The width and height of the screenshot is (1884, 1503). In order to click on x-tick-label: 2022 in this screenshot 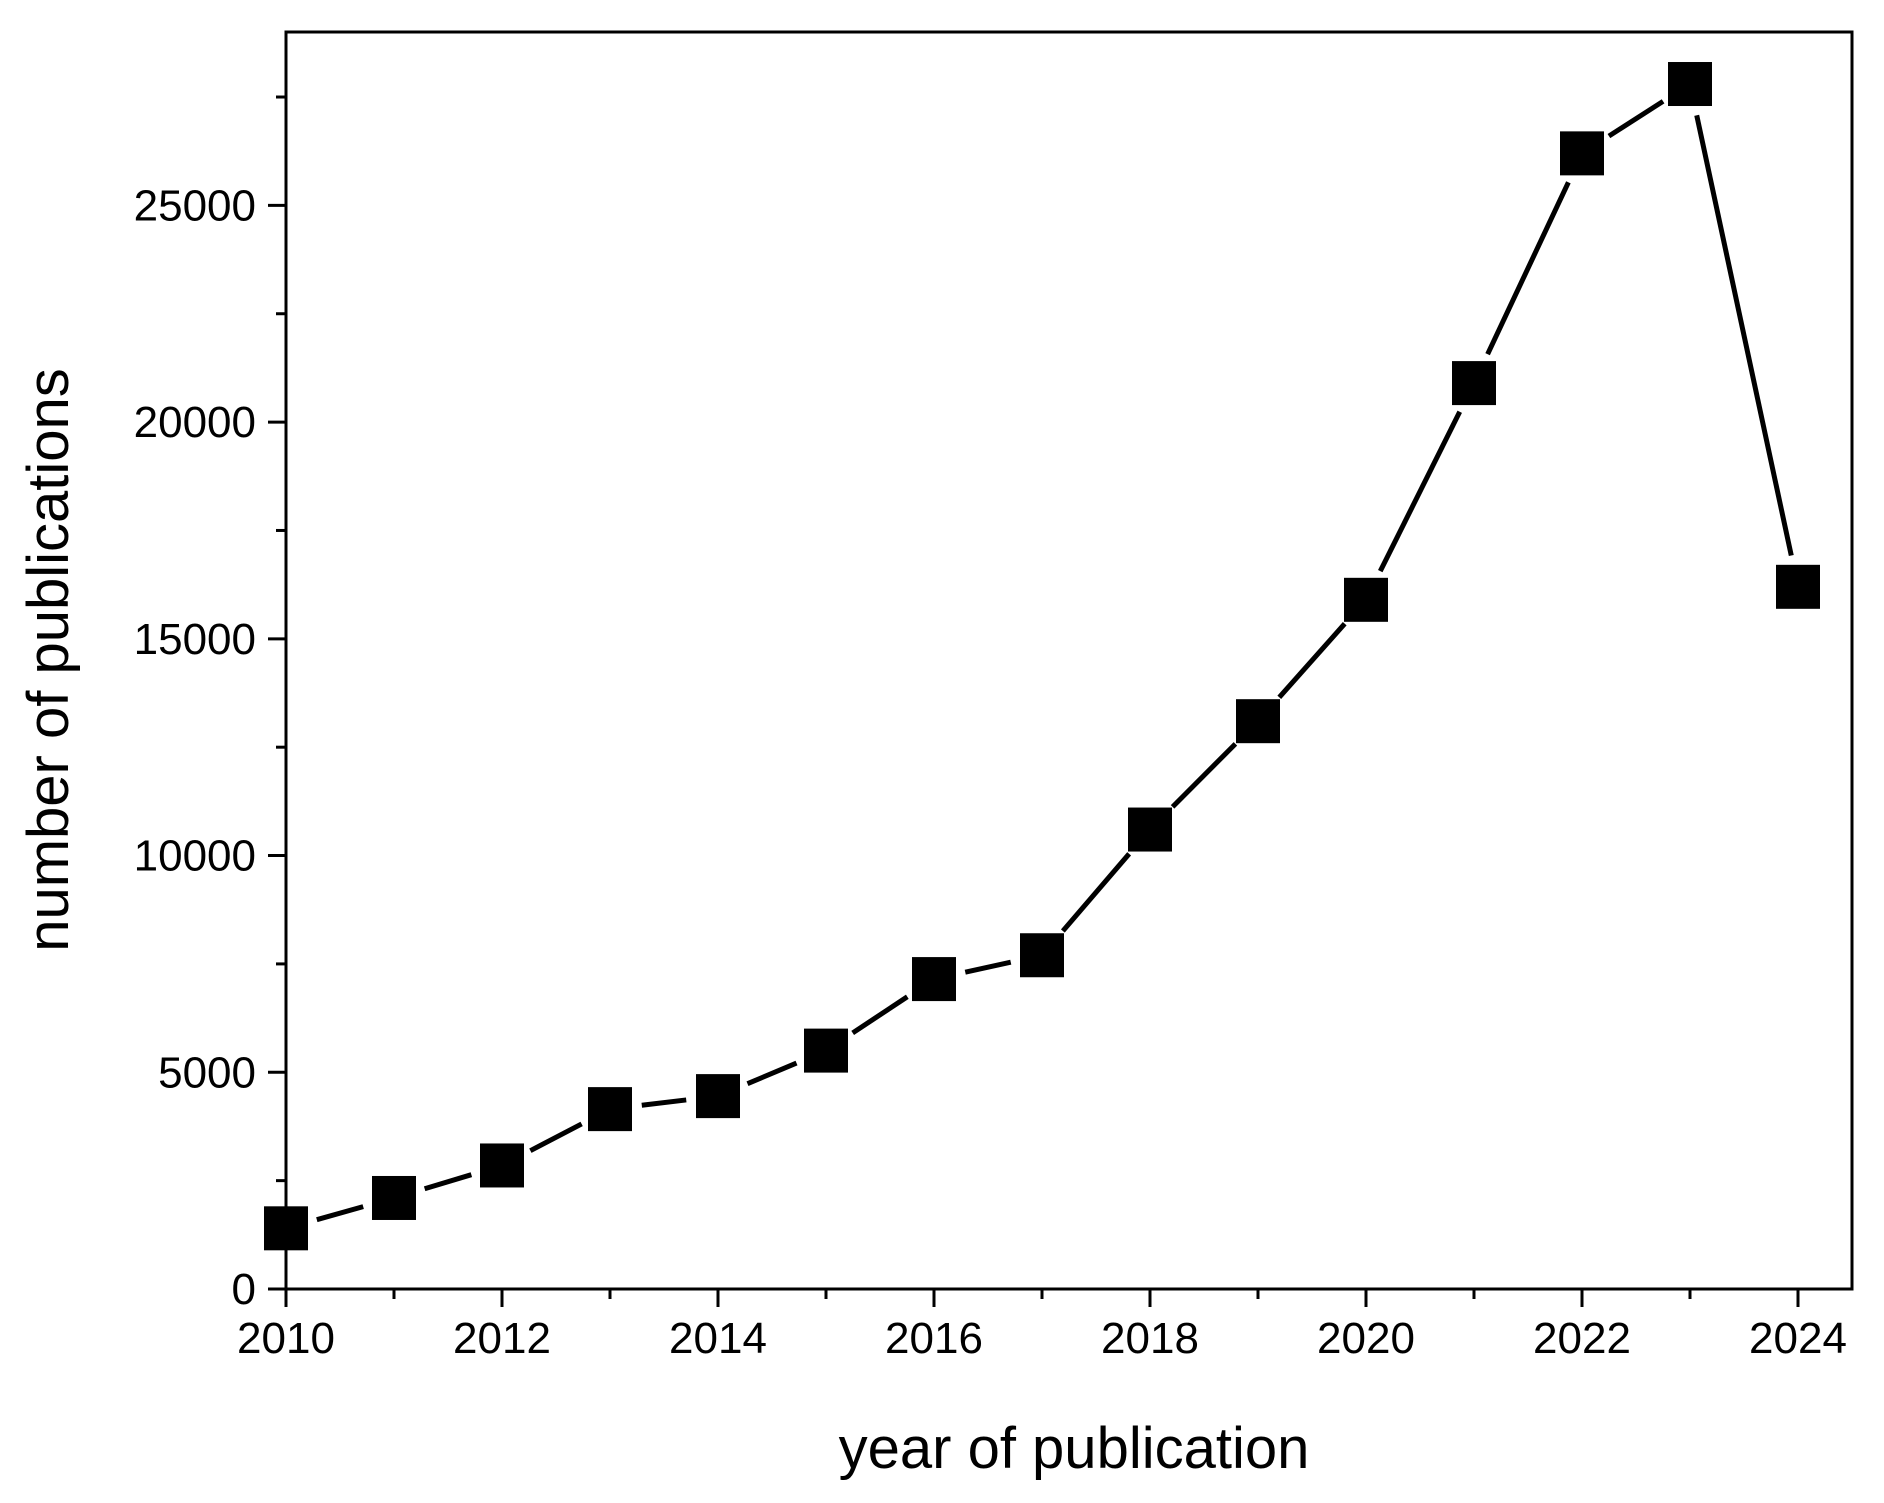, I will do `click(1582, 1338)`.